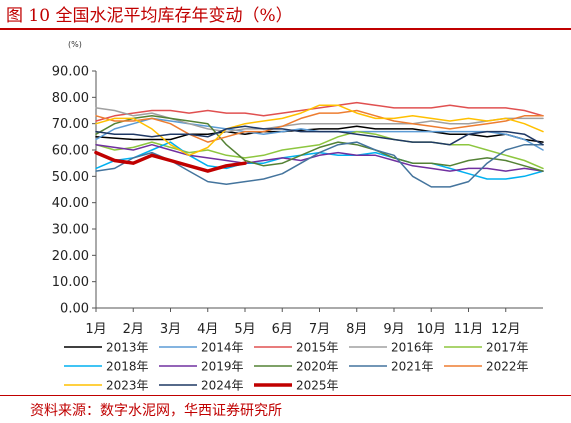 This screenshot has height=423, width=571. Describe the element at coordinates (95, 329) in the screenshot. I see `x-tick-label: 1月` at that location.